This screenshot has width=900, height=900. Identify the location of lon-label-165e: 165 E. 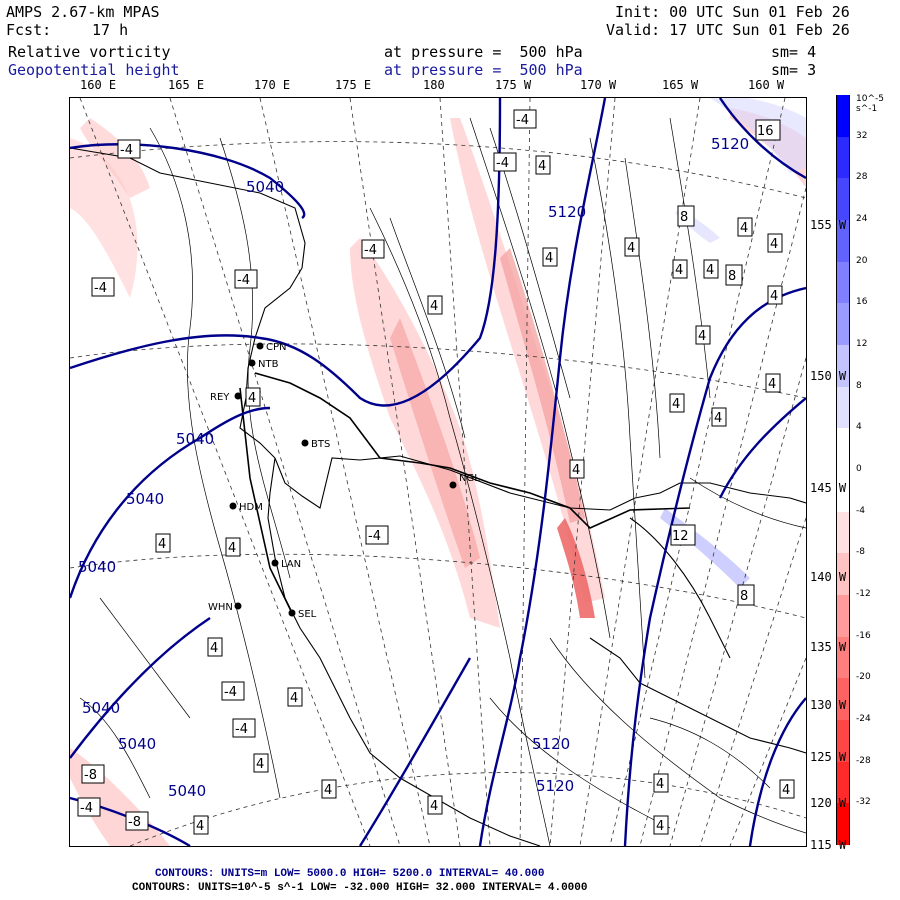
(186, 85).